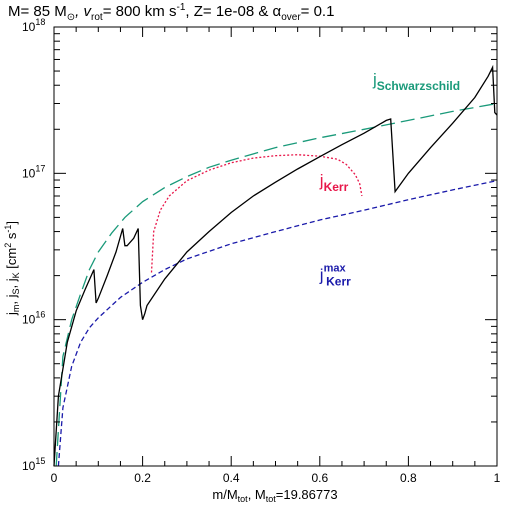  What do you see at coordinates (416, 81) in the screenshot?
I see `series-annotation-schwarzschild: jSchwarzschild` at bounding box center [416, 81].